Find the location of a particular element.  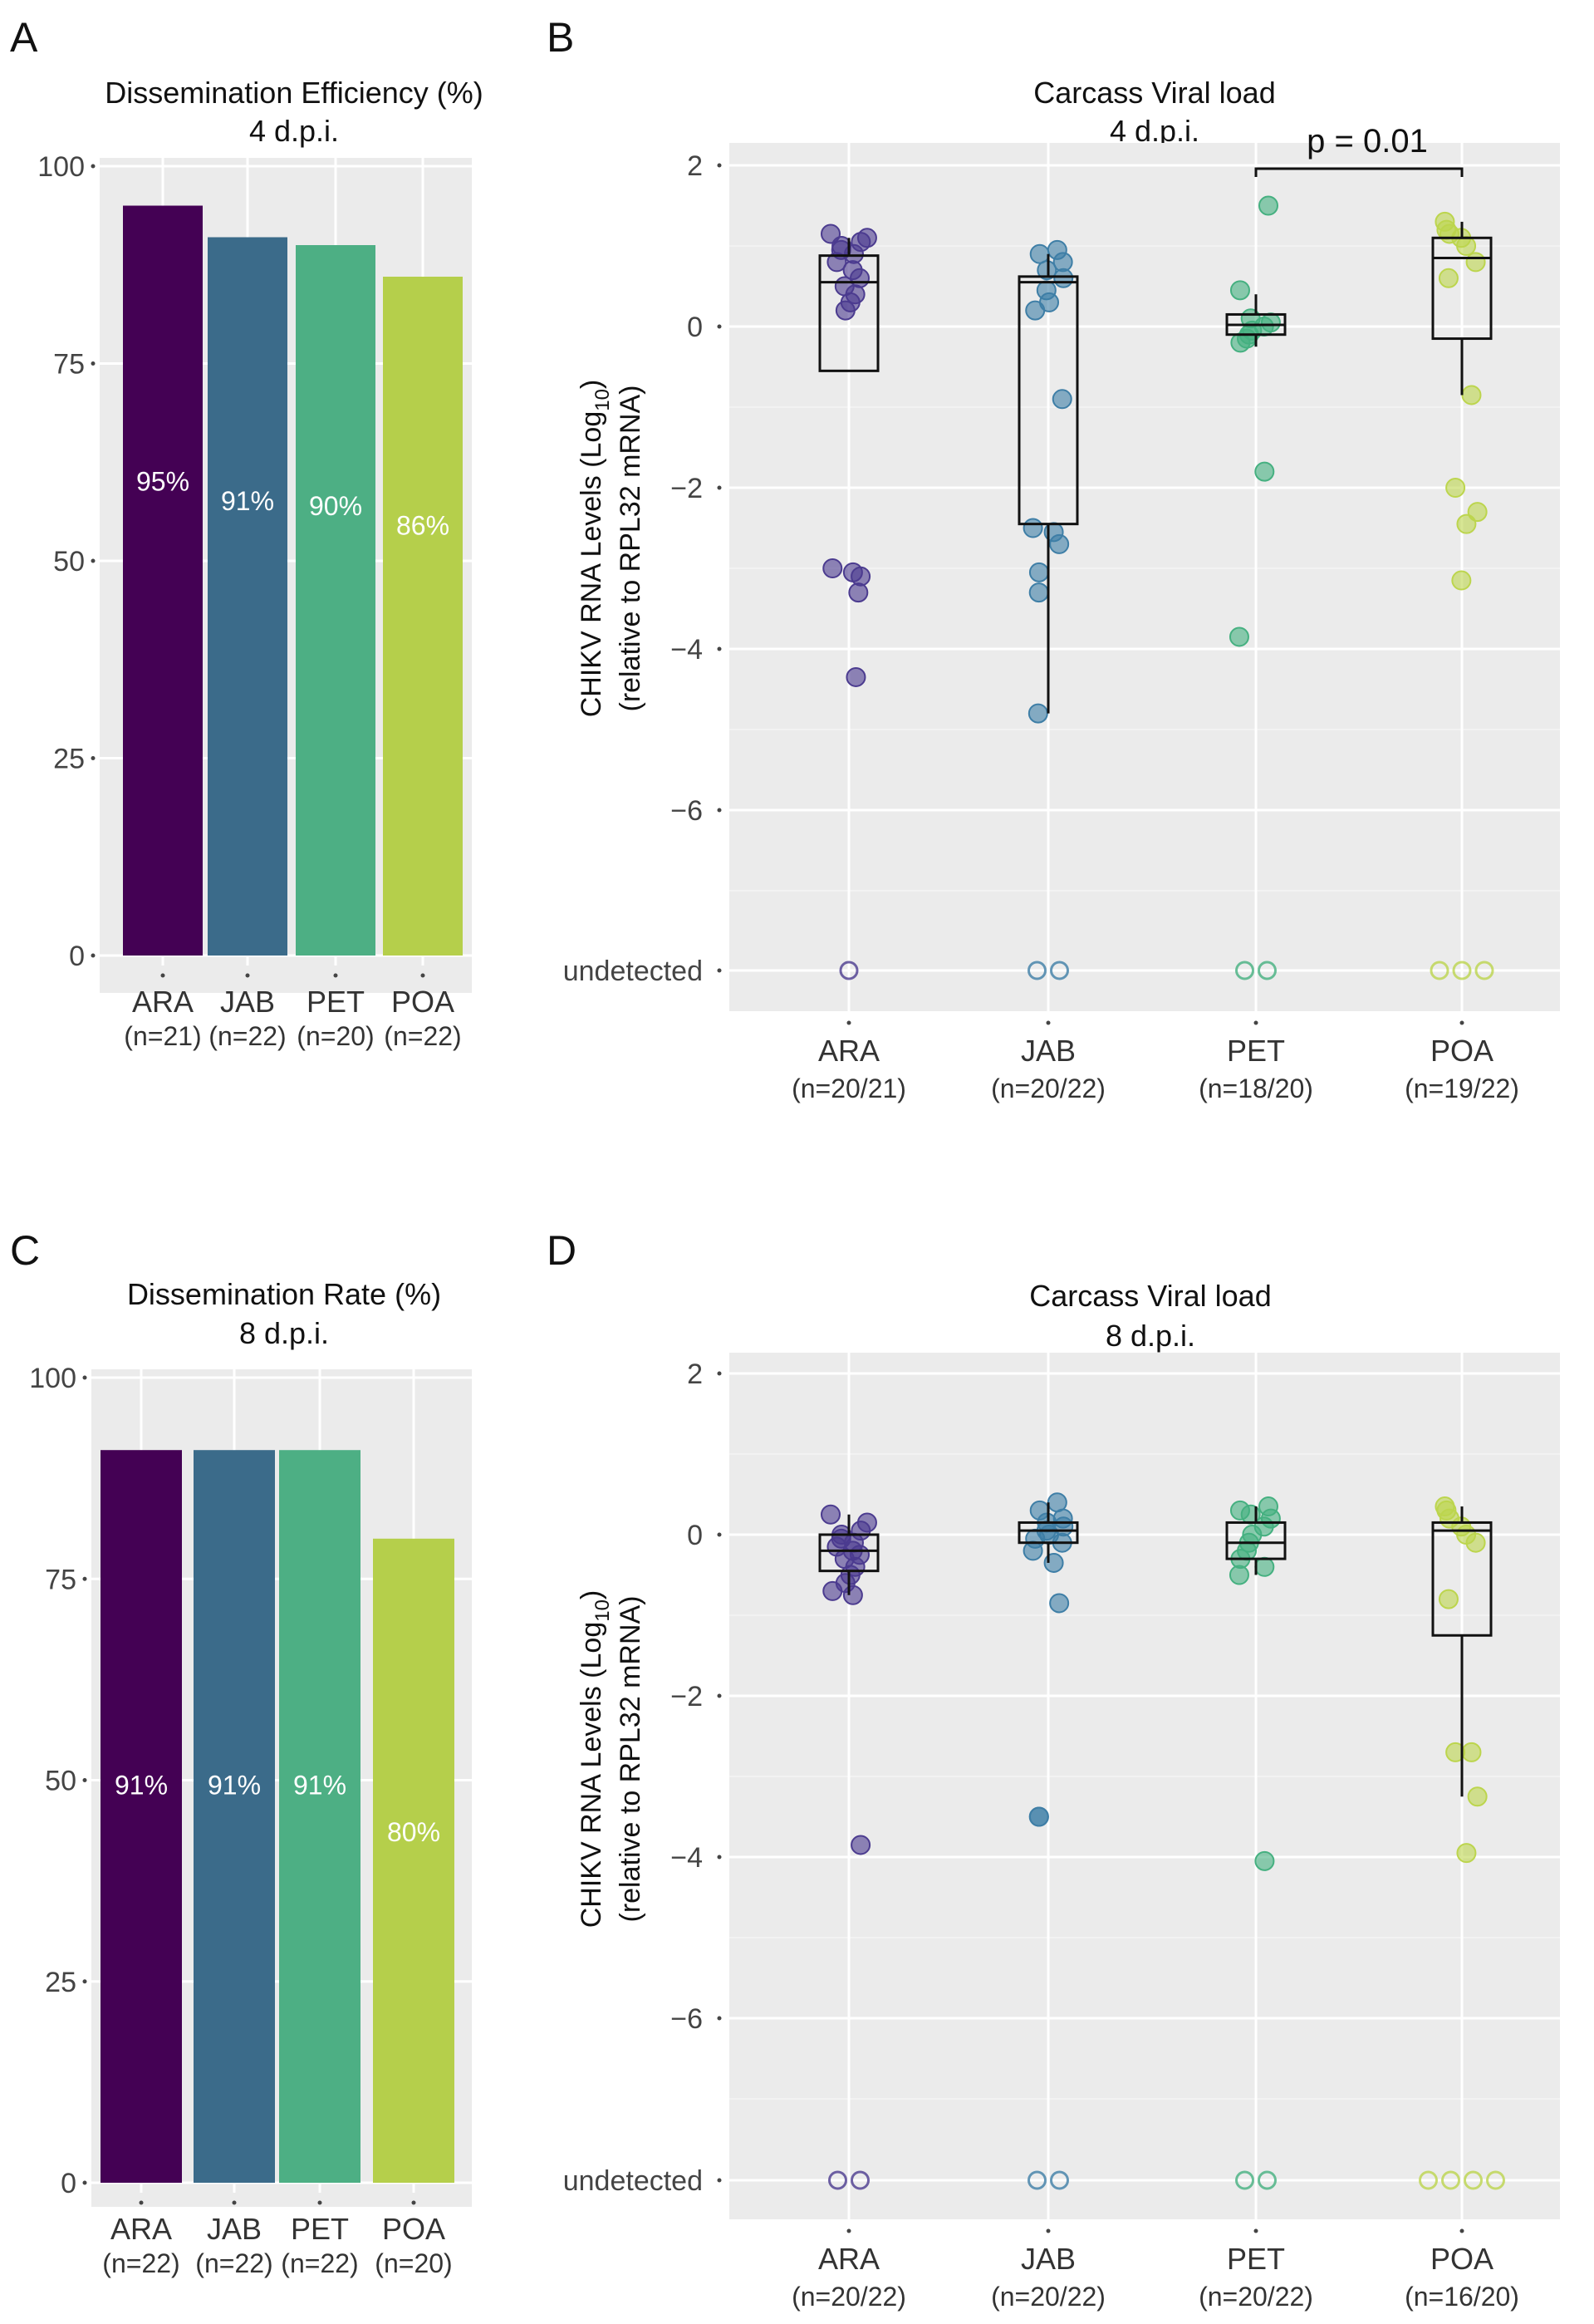

a-bar-ara is located at coordinates (163, 580).